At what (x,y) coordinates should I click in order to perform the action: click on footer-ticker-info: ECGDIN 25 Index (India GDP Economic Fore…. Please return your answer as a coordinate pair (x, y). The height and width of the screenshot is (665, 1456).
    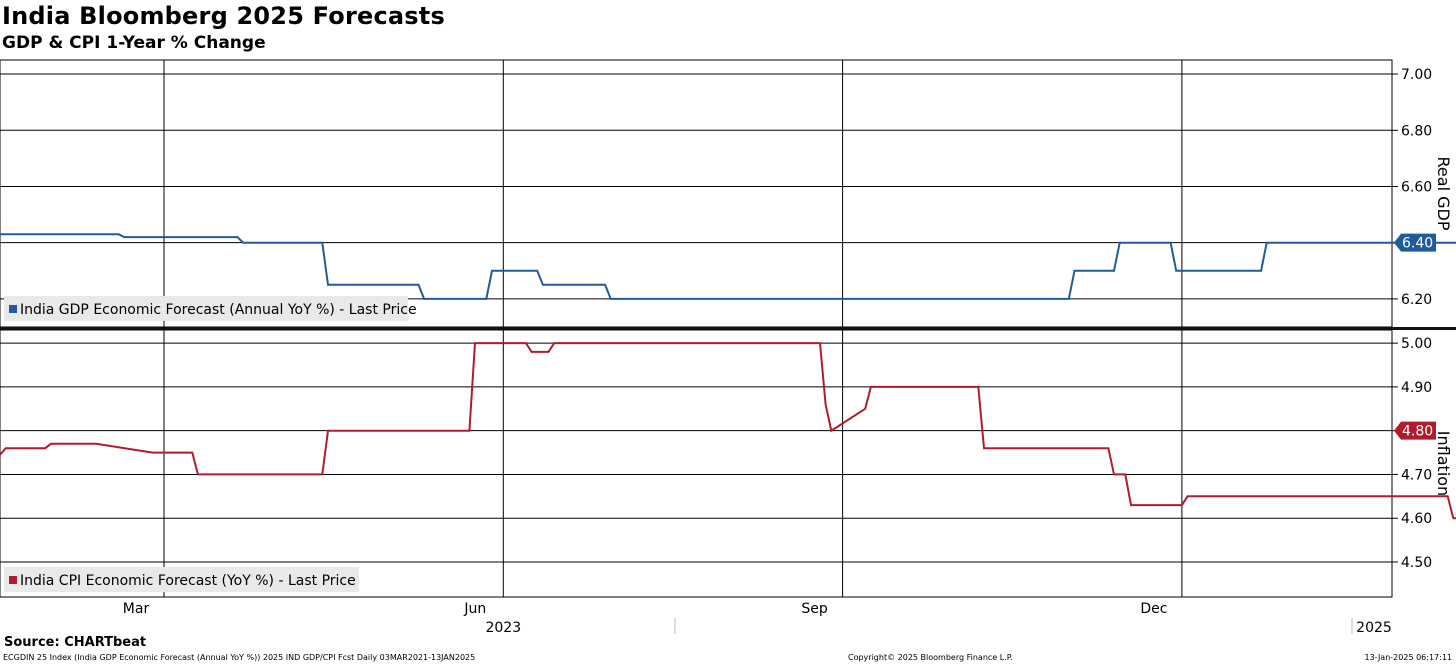
    Looking at the image, I should click on (239, 657).